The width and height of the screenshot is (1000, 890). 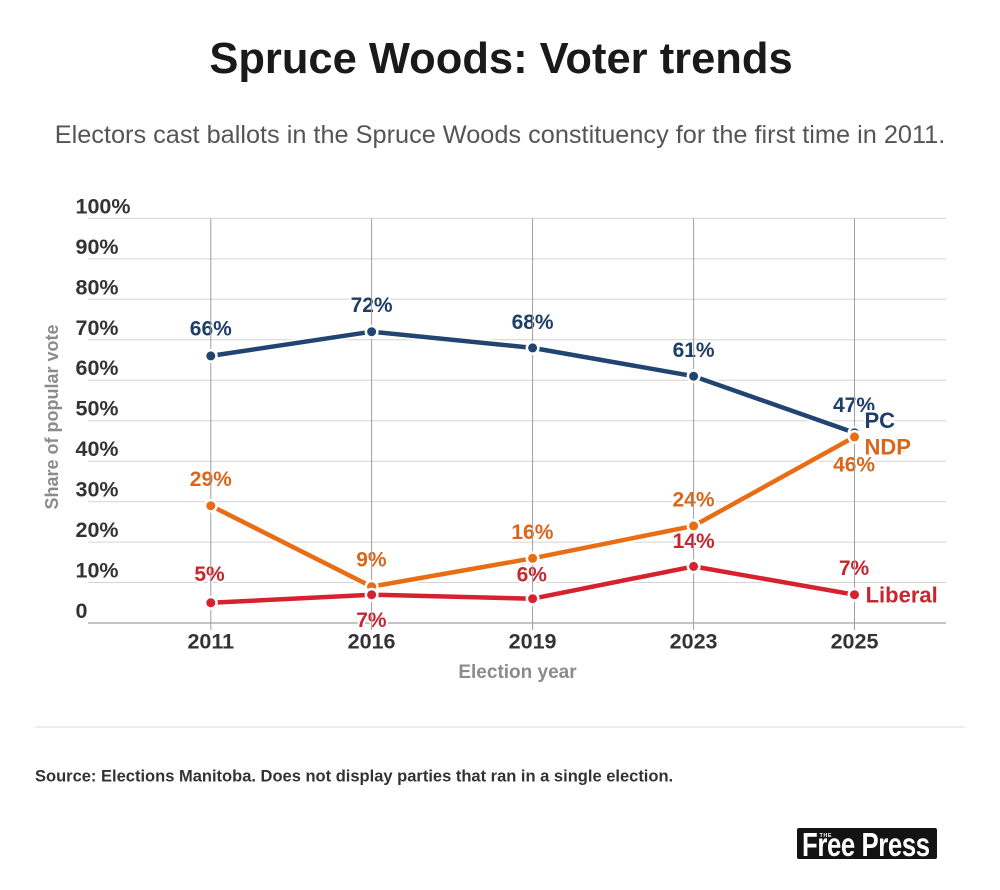 What do you see at coordinates (97, 490) in the screenshot?
I see `svg-text: 30%` at bounding box center [97, 490].